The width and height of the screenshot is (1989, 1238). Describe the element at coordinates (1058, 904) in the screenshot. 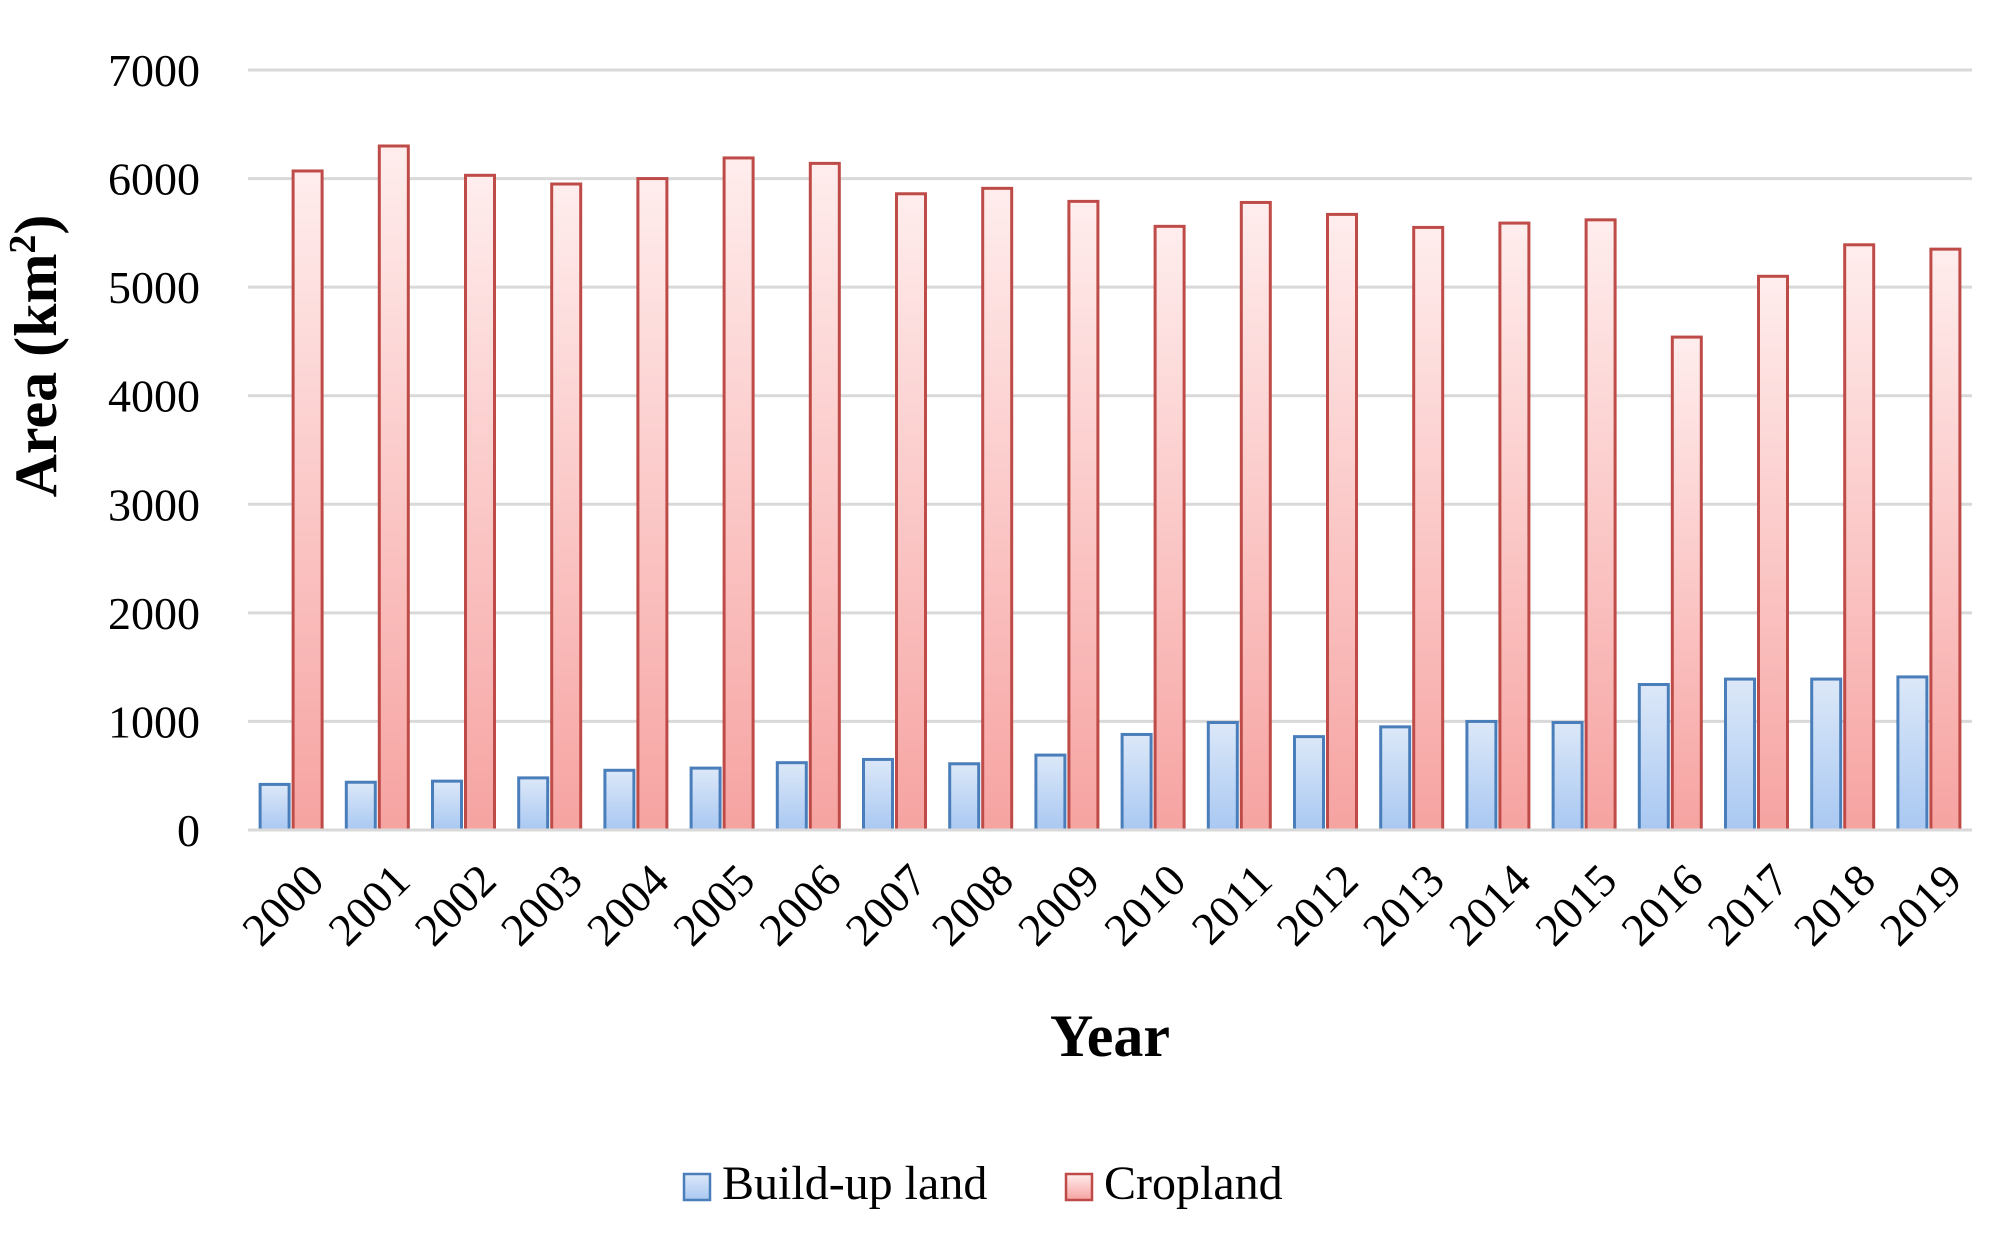

I see `x-tick-label-2009: 2009` at that location.